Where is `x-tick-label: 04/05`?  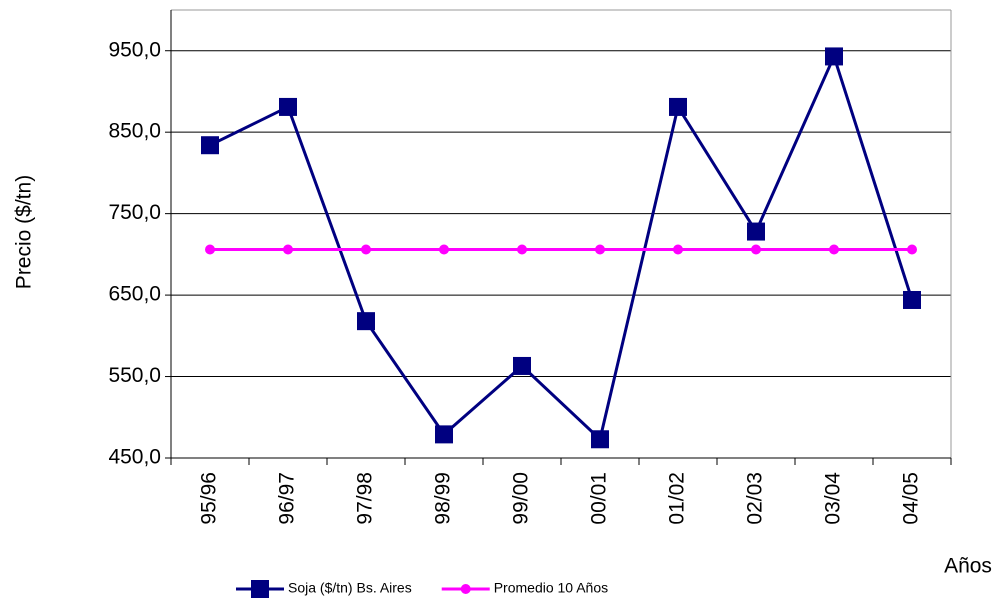
x-tick-label: 04/05 is located at coordinates (911, 498).